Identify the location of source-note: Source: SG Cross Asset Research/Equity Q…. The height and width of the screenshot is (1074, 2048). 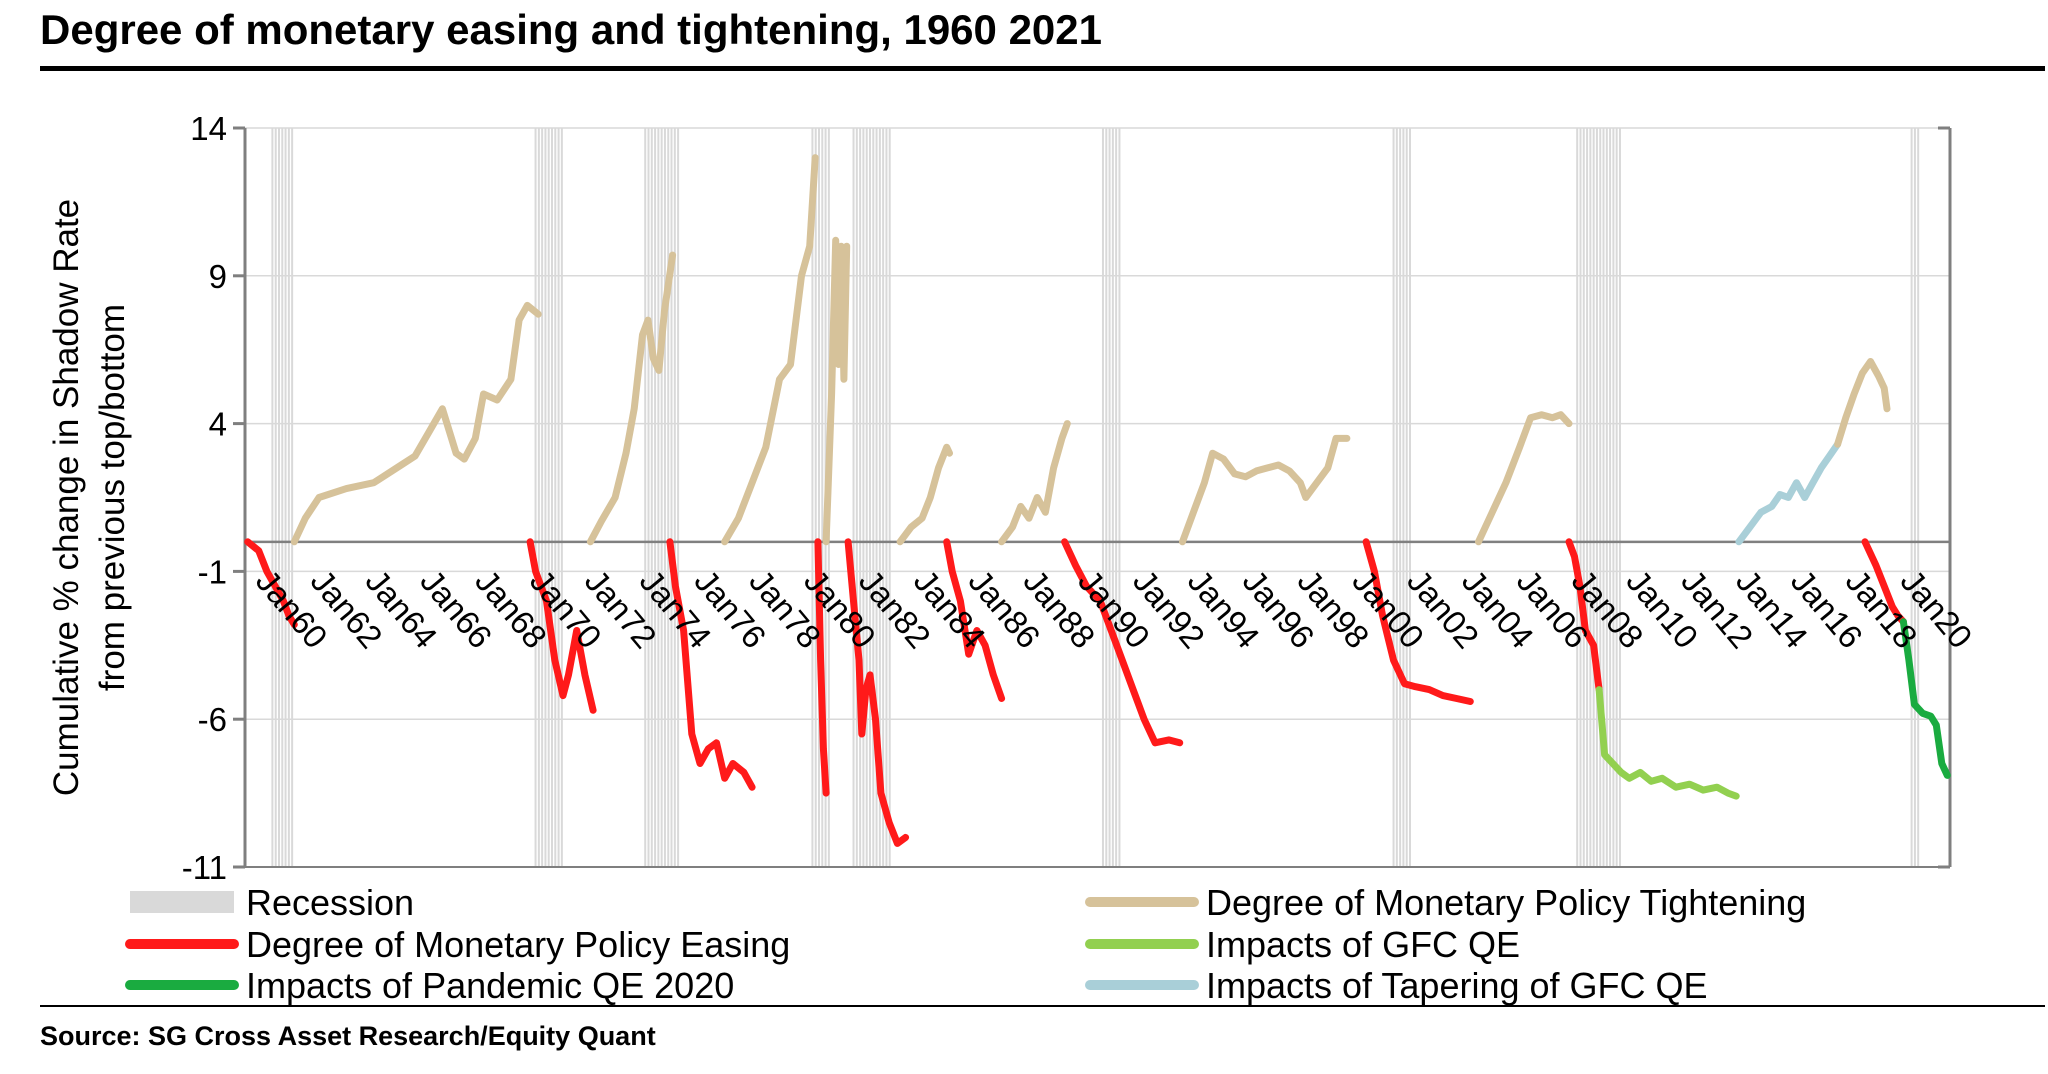
(348, 1036).